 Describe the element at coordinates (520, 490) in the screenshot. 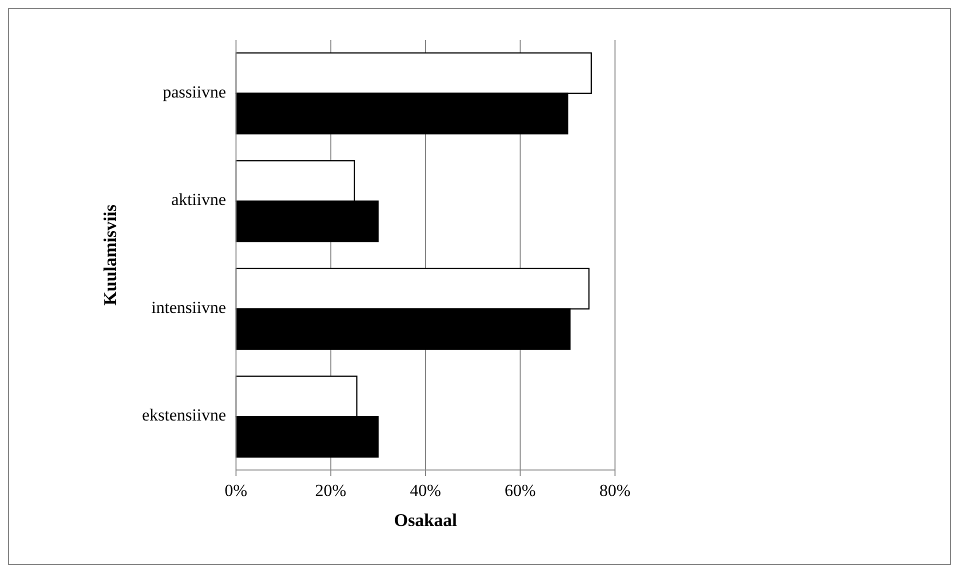

I see `x-tick-label: 60%` at that location.